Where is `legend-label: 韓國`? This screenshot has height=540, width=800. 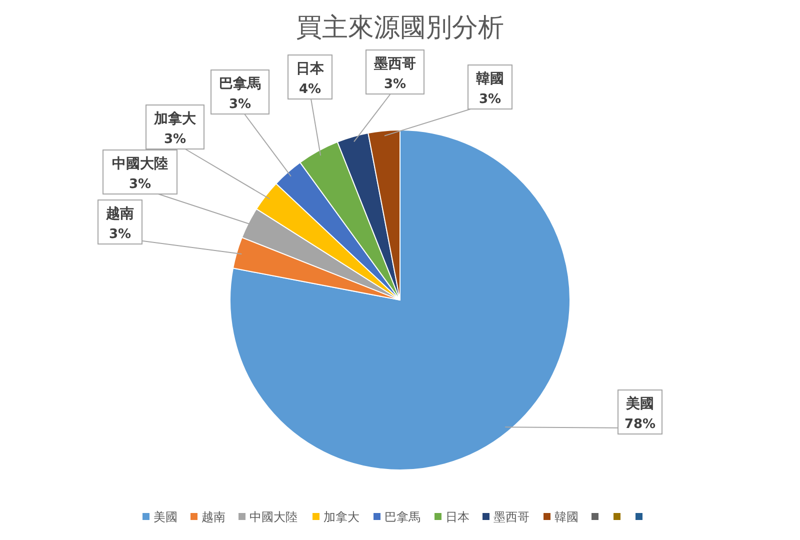 legend-label: 韓國 is located at coordinates (566, 517).